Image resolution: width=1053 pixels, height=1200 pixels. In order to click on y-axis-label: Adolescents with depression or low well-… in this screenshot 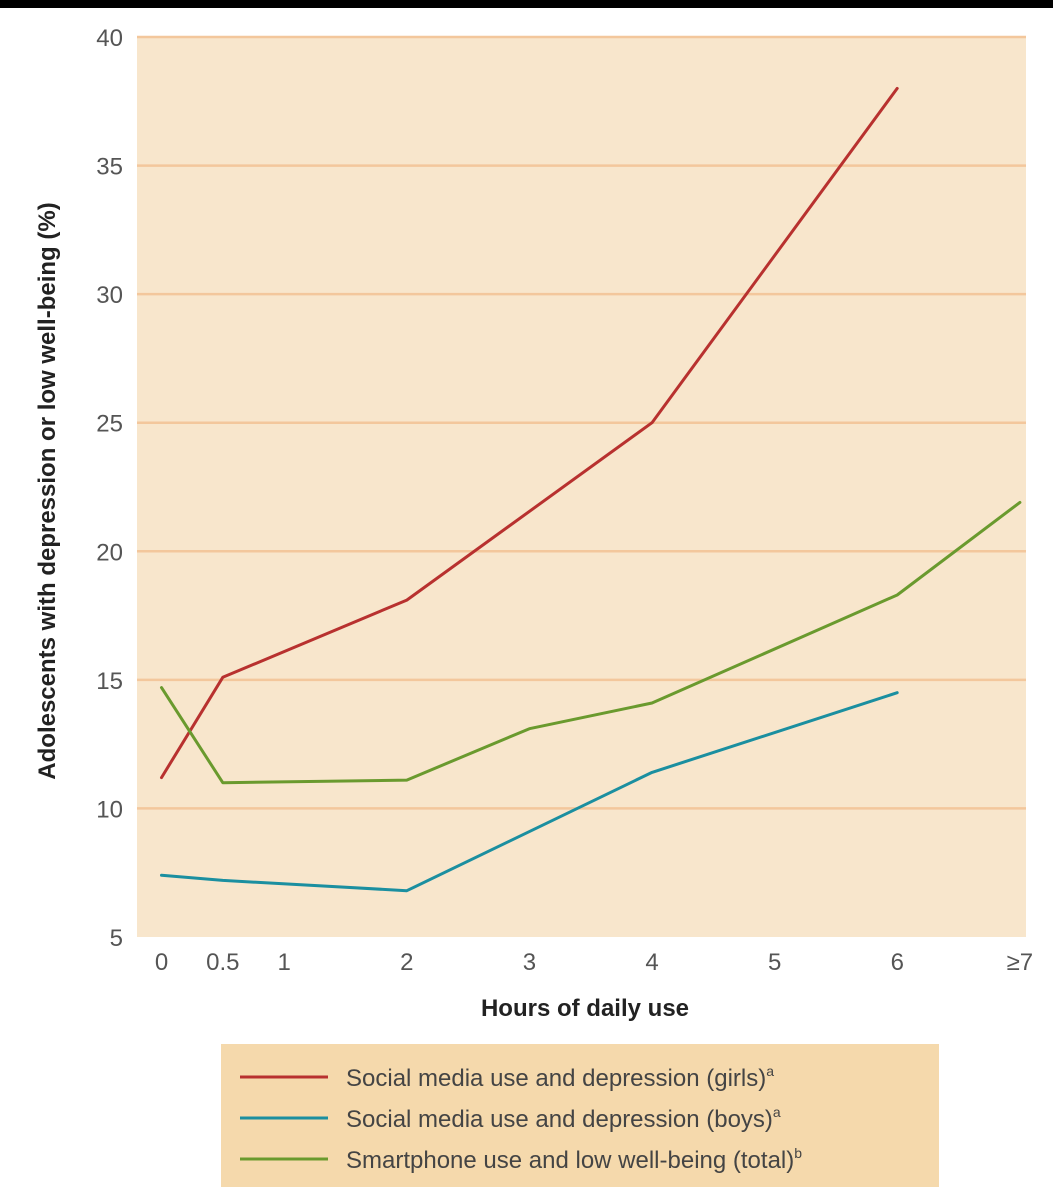, I will do `click(47, 490)`.